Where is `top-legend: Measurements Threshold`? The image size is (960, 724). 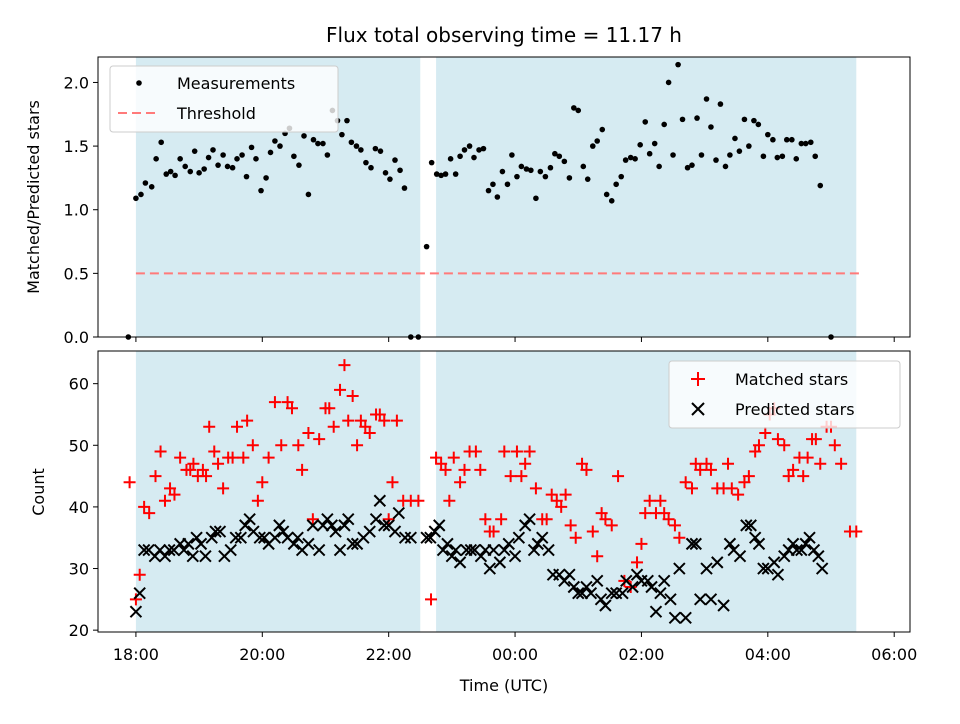
top-legend: Measurements Threshold is located at coordinates (224, 99).